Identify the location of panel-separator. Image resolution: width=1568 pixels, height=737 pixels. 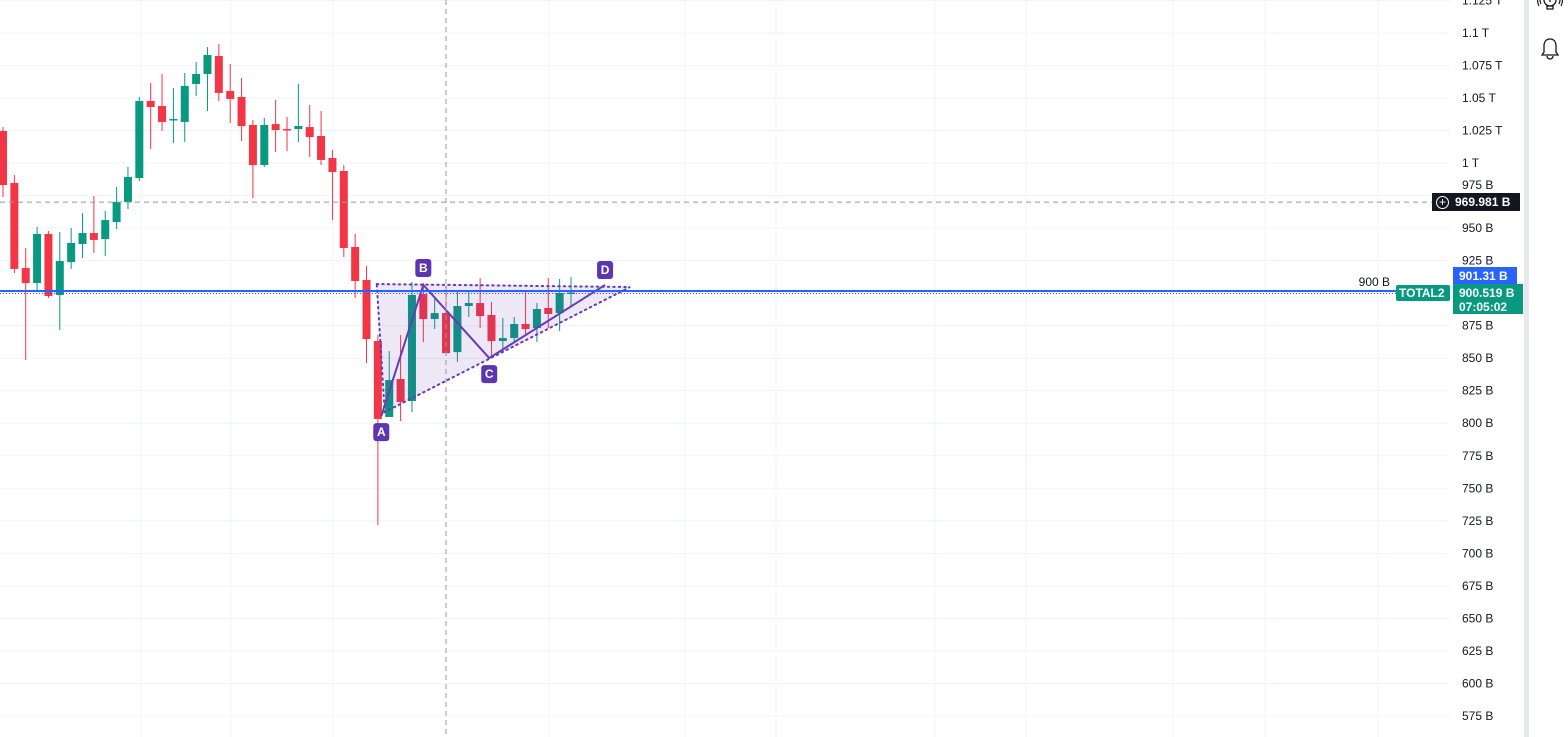
(1526, 368).